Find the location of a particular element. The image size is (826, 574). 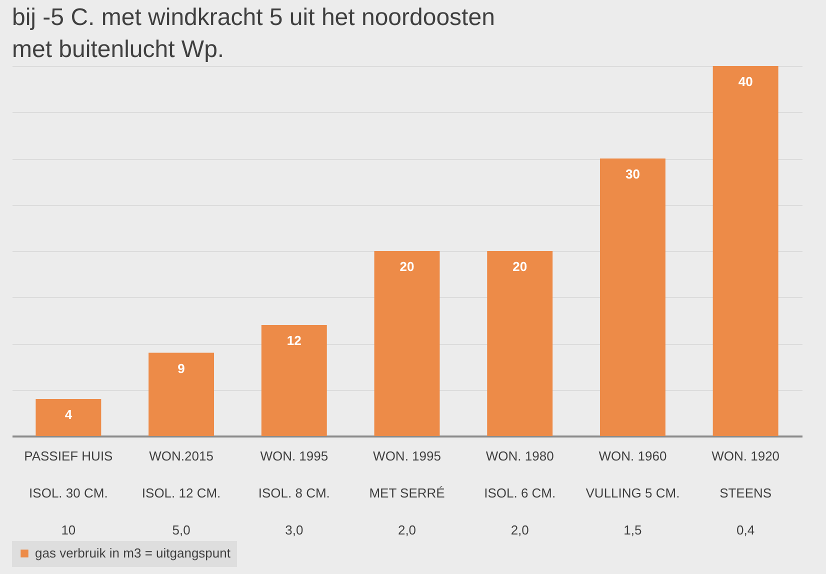

legend-label: gas verbruik in m3 = uitgangspunt is located at coordinates (133, 553).